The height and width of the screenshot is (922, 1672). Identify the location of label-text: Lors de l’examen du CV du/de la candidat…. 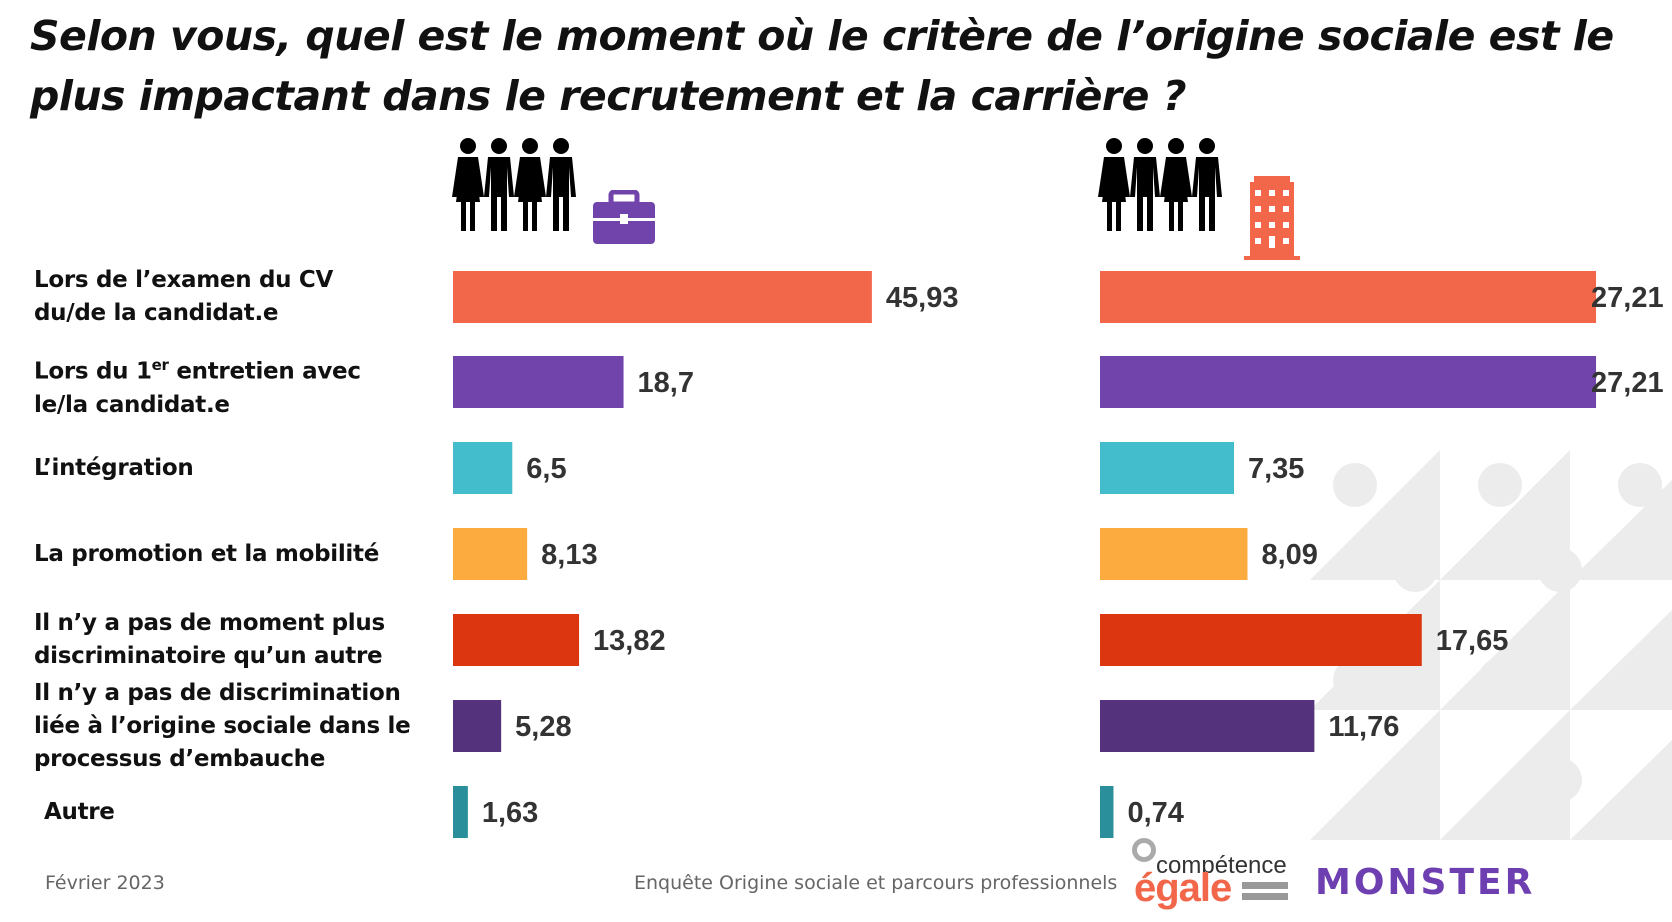
(184, 296).